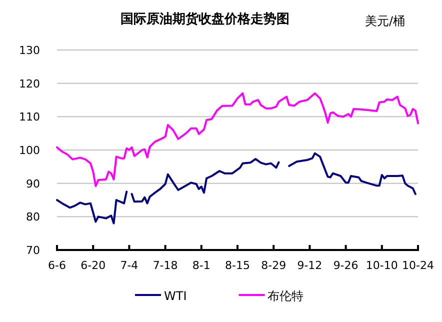 This screenshot has height=322, width=442. What do you see at coordinates (205, 19) in the screenshot?
I see `chart-title: 国际原油期货收盘价格走势图` at bounding box center [205, 19].